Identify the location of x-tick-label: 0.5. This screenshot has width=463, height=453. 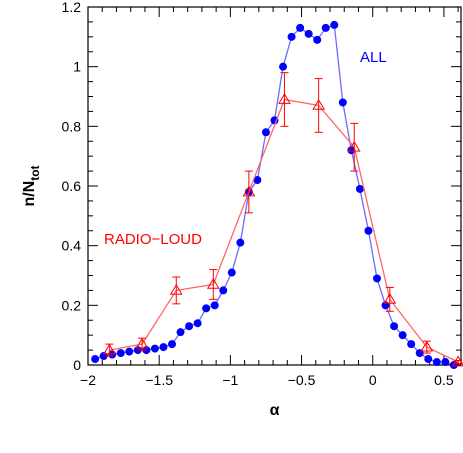
(444, 380).